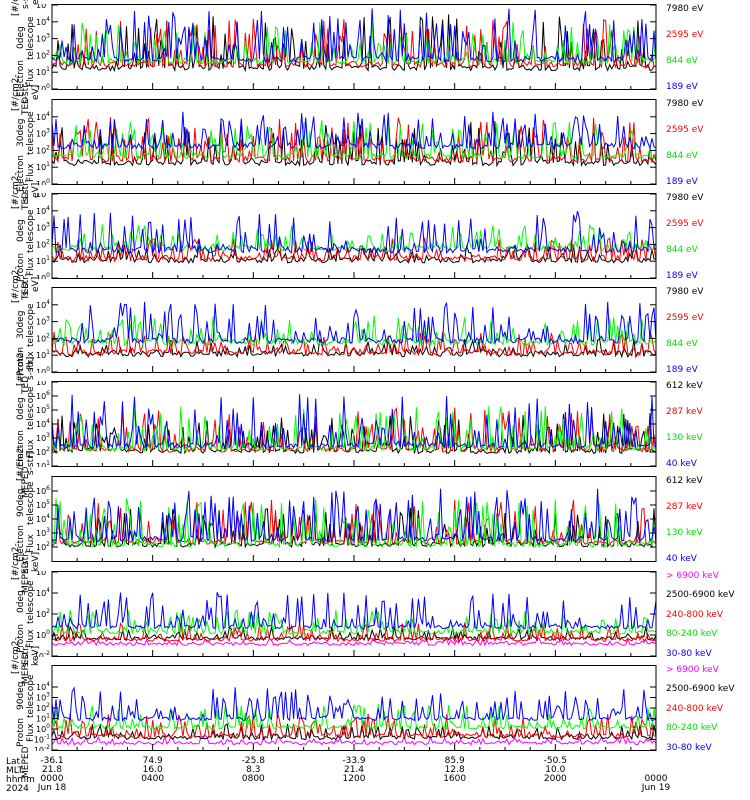 The width and height of the screenshot is (750, 800). Describe the element at coordinates (555, 779) in the screenshot. I see `axis-hhmm-value: 2000` at that location.